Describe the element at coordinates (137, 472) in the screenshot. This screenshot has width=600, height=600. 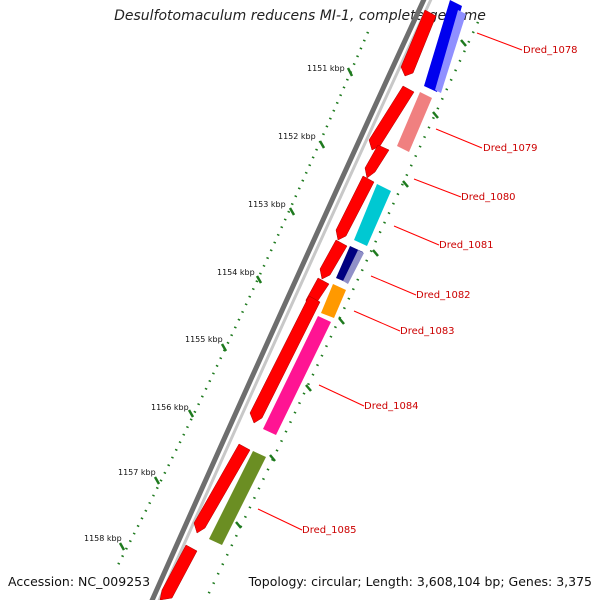
I see `kbp-label: 1157 kbp` at that location.